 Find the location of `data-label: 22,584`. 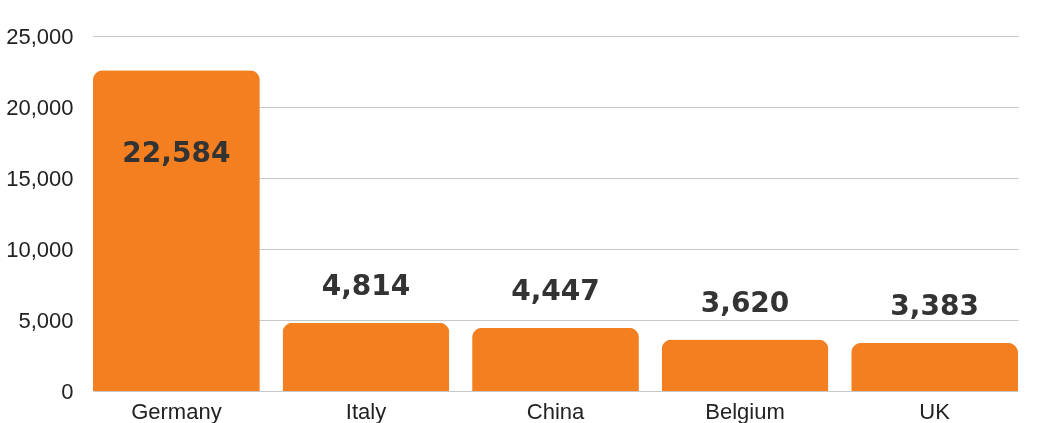

data-label: 22,584 is located at coordinates (176, 153).